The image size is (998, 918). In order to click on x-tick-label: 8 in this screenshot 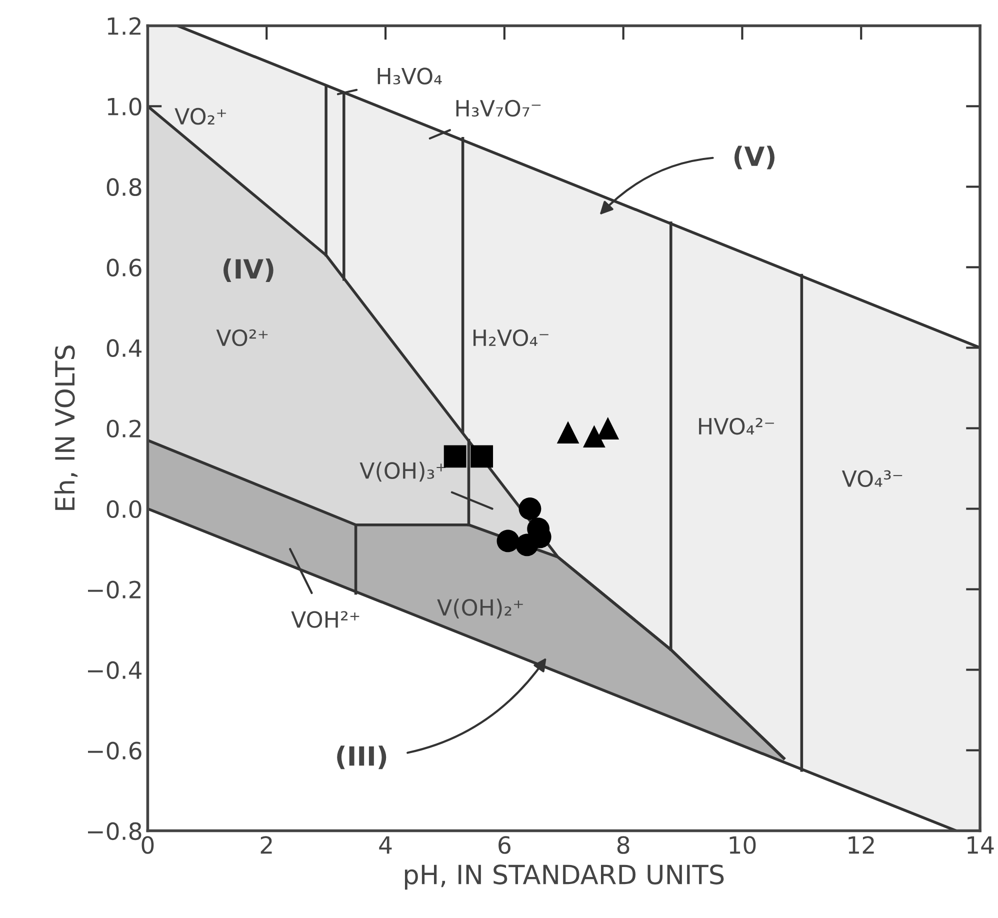, I will do `click(623, 845)`.